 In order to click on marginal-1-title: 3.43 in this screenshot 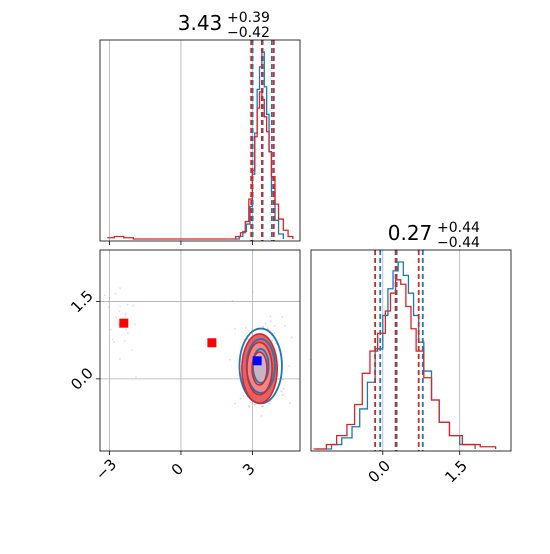, I will do `click(200, 23)`.